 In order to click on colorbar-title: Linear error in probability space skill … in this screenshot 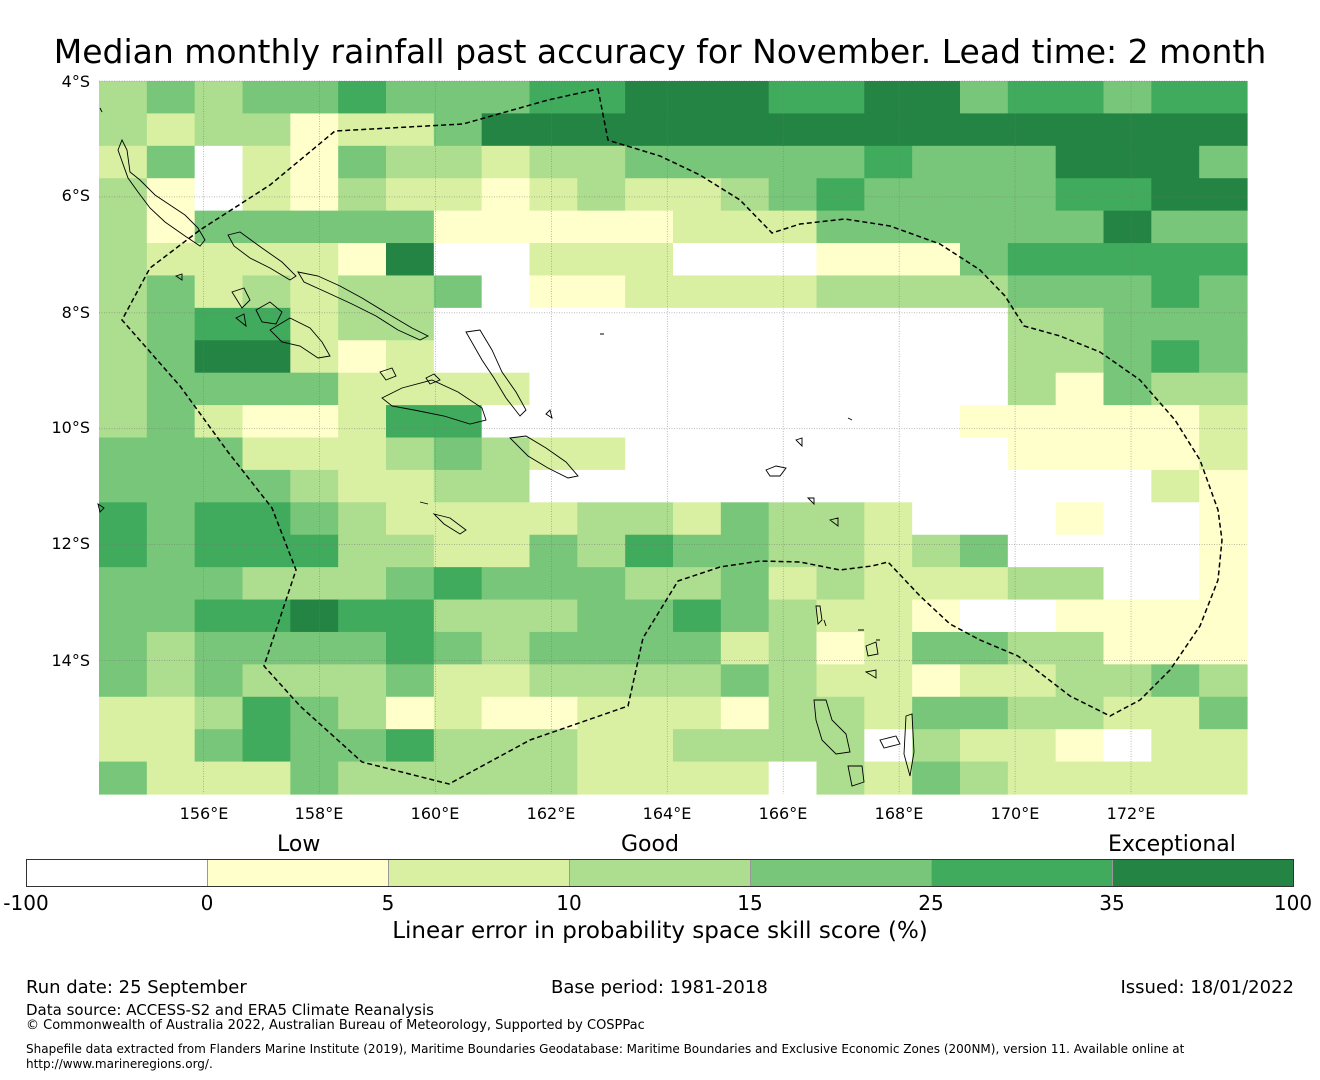, I will do `click(660, 931)`.